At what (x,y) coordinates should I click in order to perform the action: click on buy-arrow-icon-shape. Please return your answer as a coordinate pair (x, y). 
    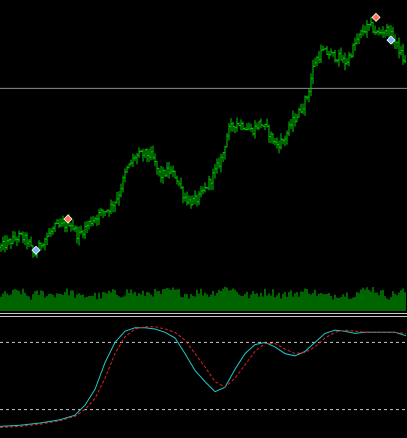
    Looking at the image, I should click on (36, 250).